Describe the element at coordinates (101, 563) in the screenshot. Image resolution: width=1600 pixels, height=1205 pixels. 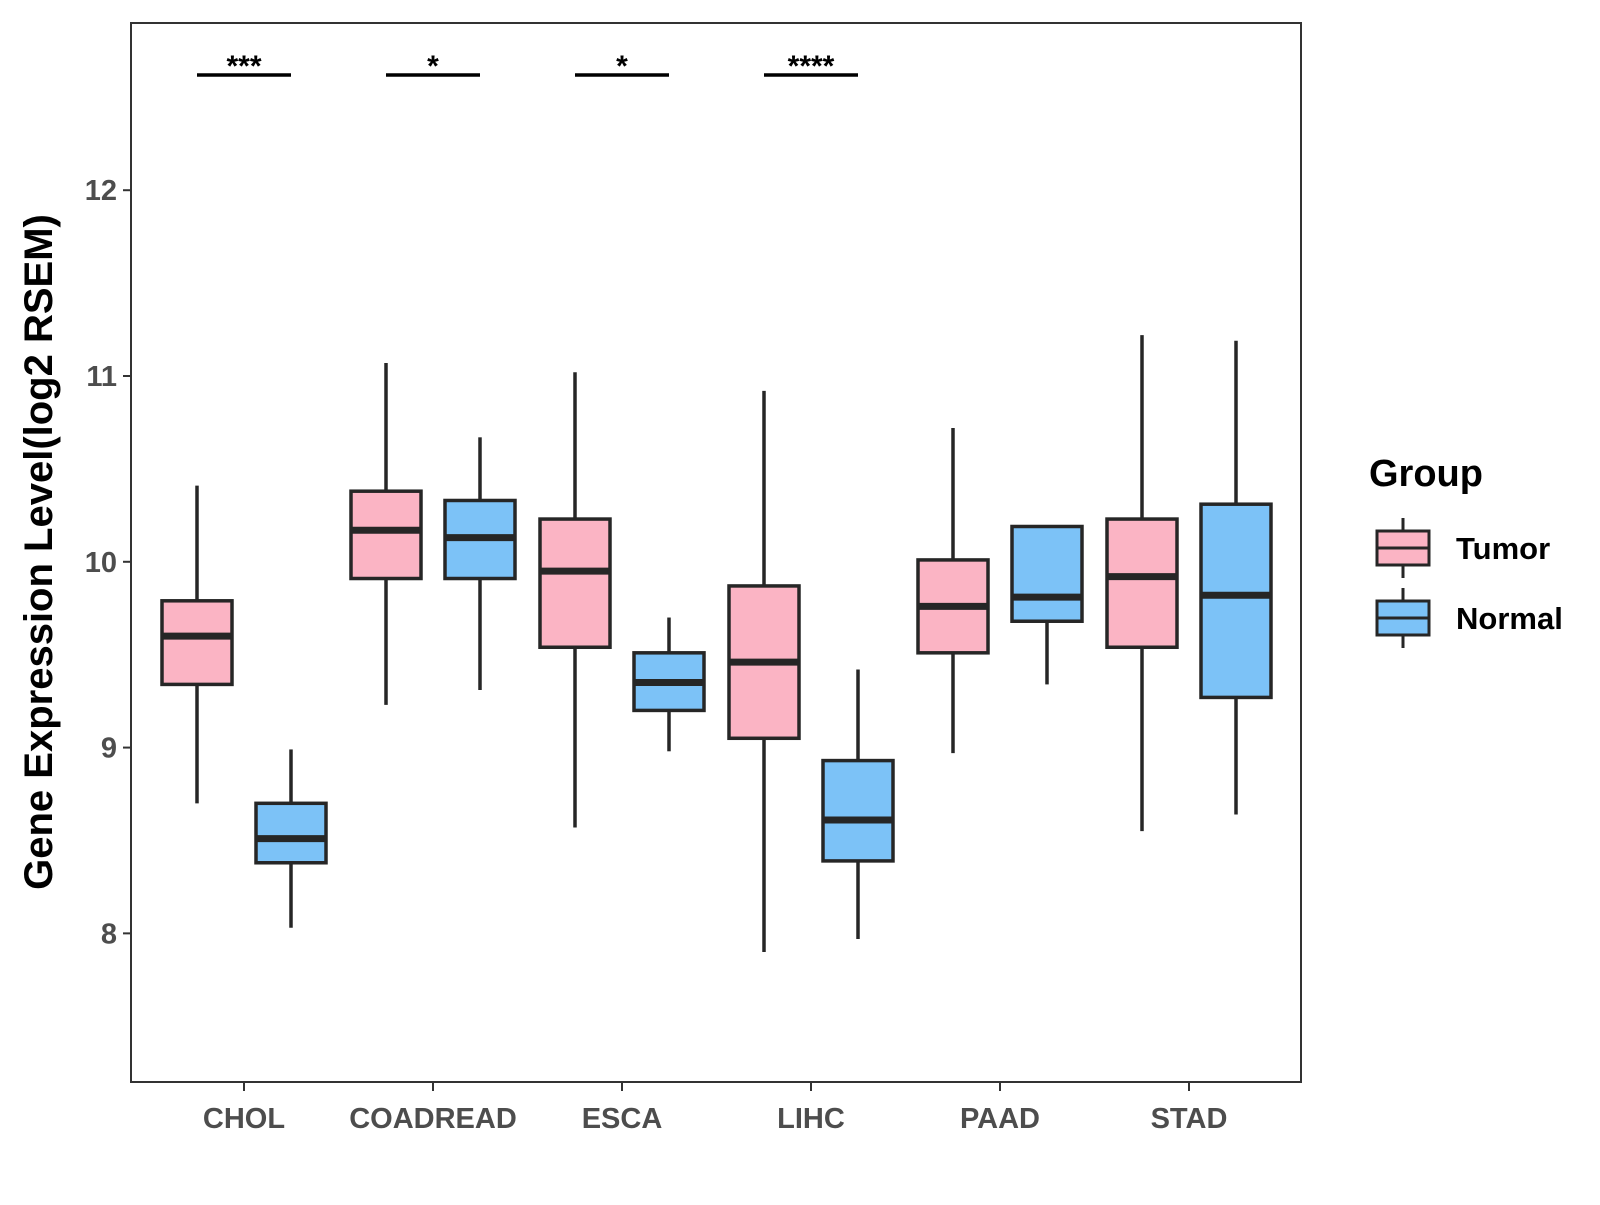
I see `y-tick-label: 10` at that location.